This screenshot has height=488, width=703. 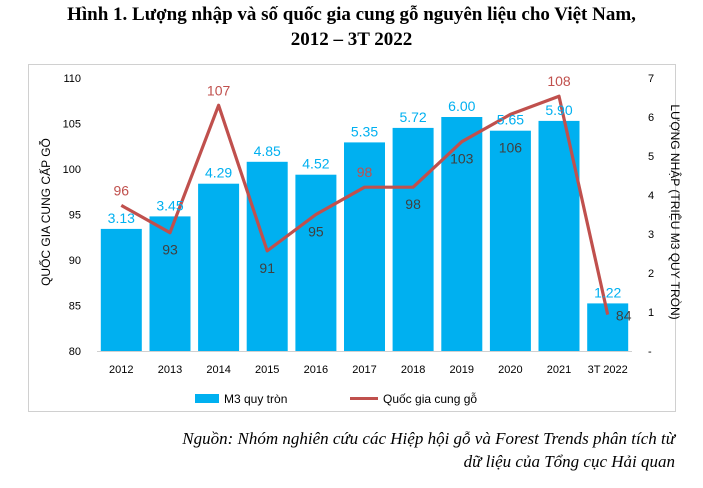 What do you see at coordinates (72, 79) in the screenshot?
I see `left-tick-label: 110` at bounding box center [72, 79].